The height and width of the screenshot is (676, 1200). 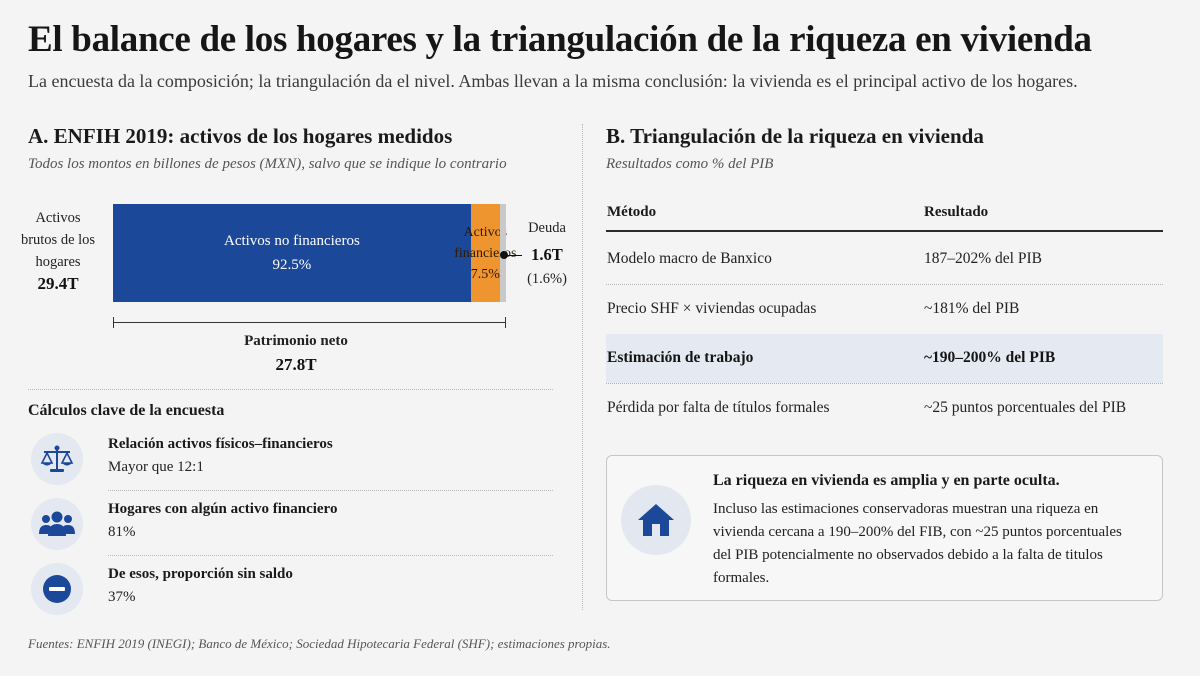 What do you see at coordinates (58, 240) in the screenshot?
I see `gross-assets-label: Activos brutos de los hogares` at bounding box center [58, 240].